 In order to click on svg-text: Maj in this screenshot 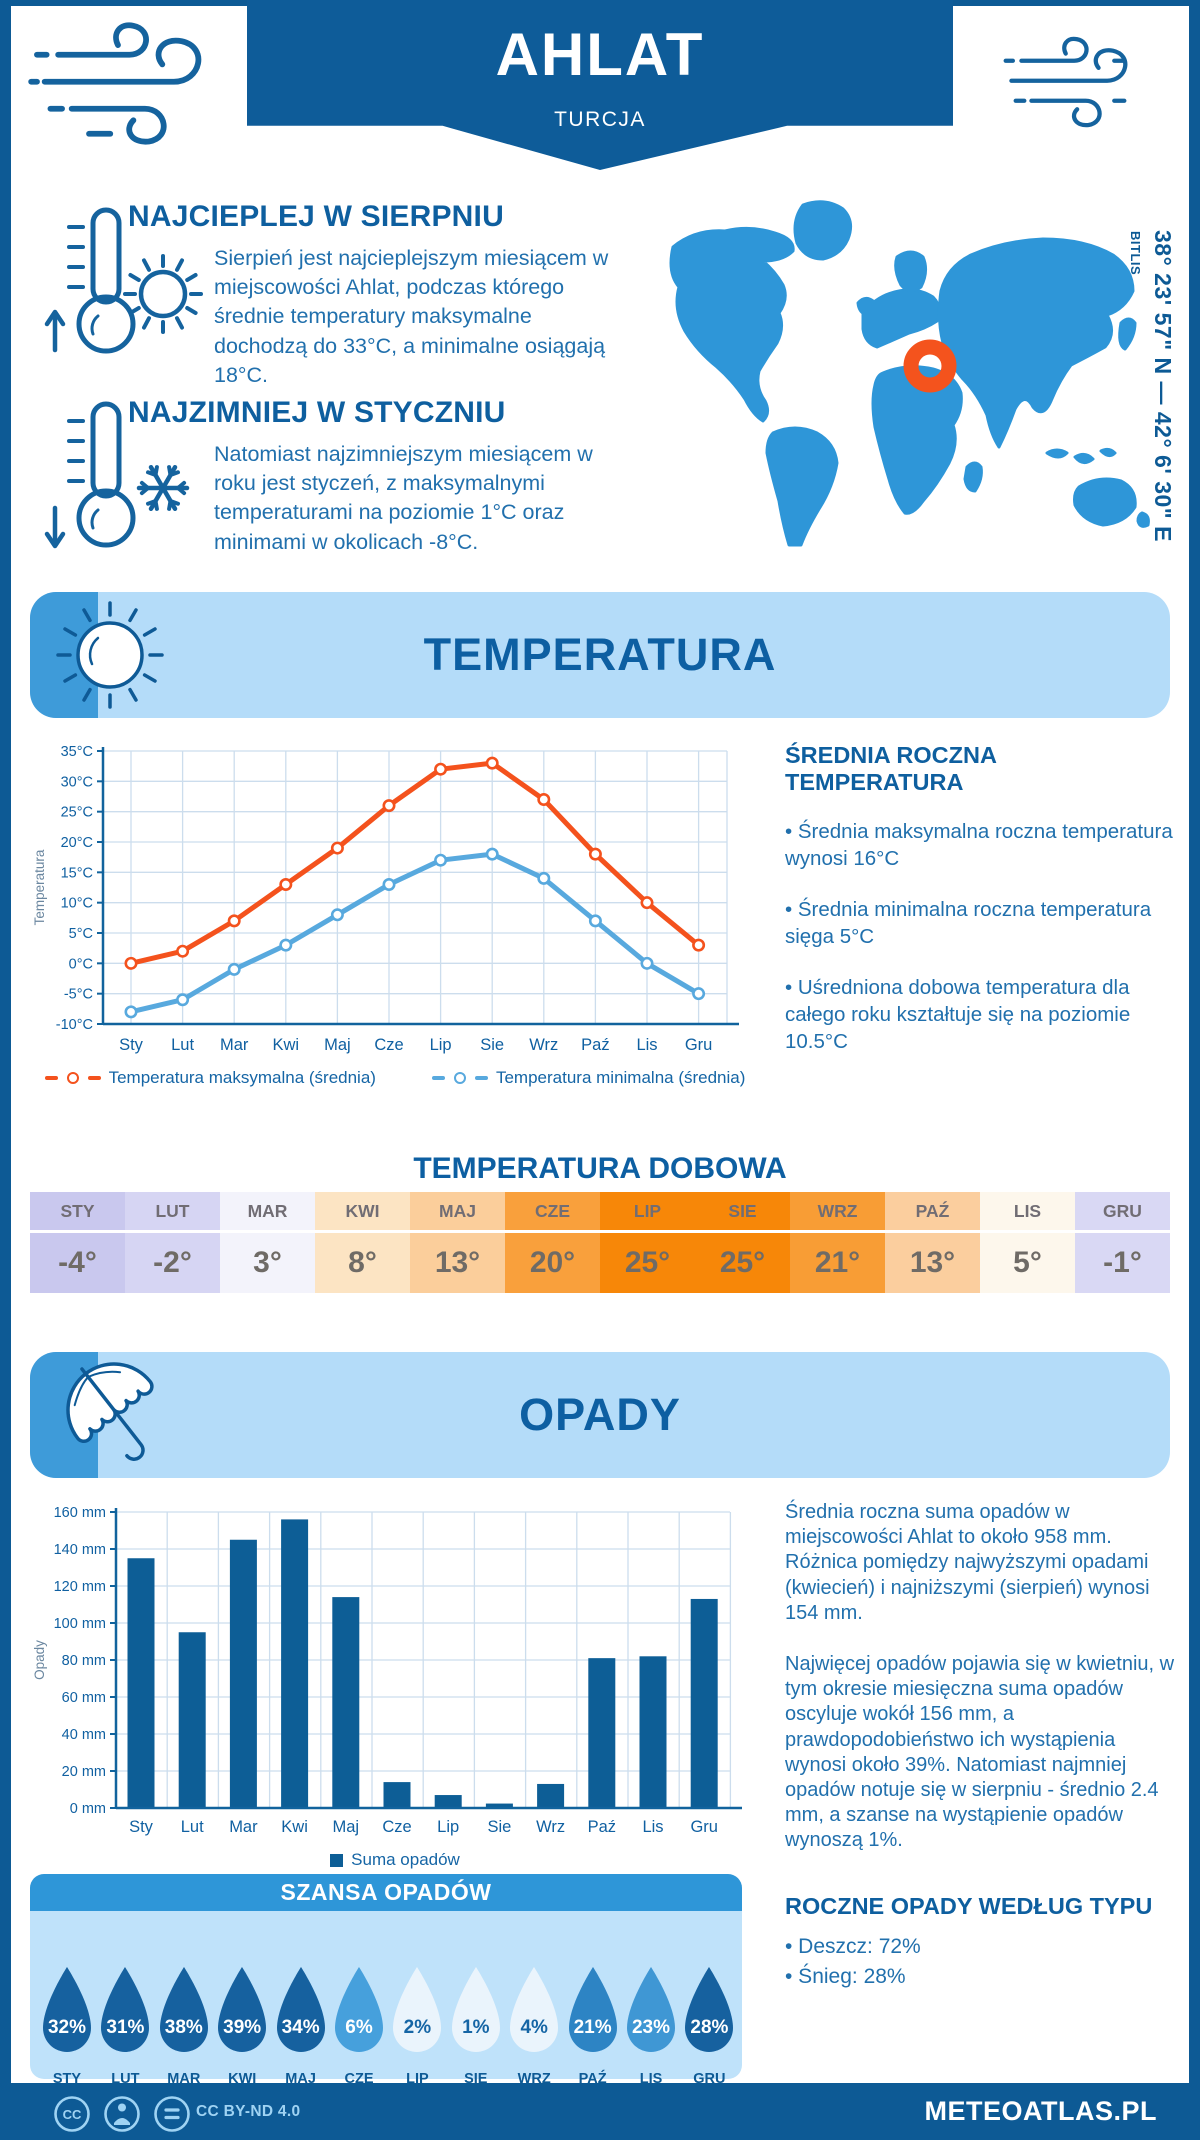, I will do `click(346, 1827)`.